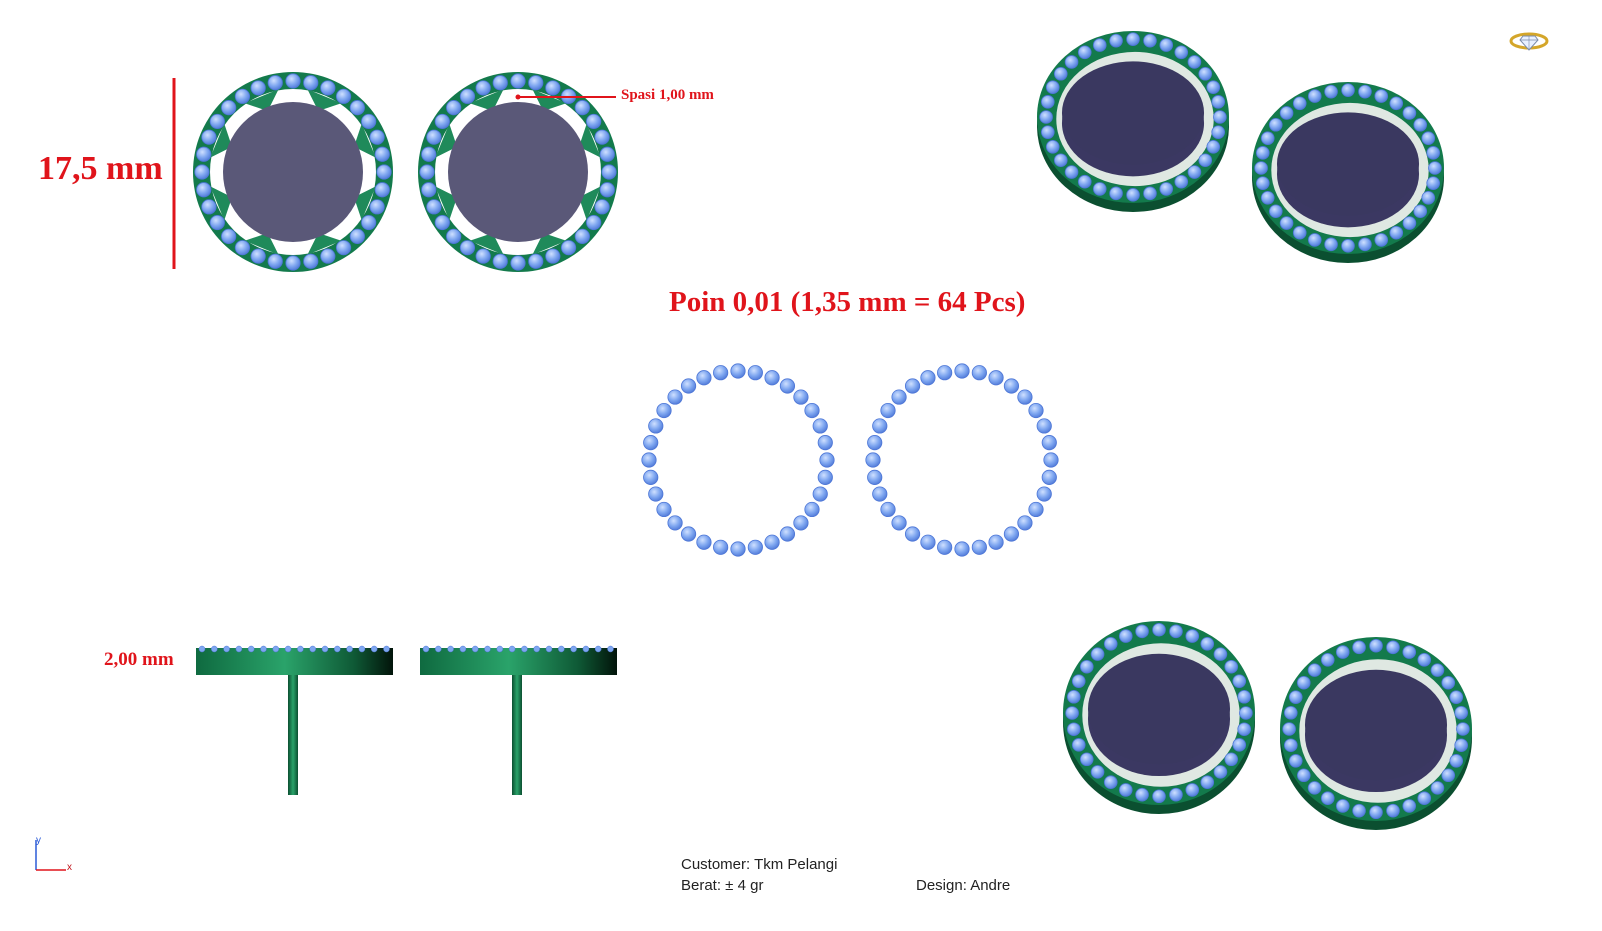 The height and width of the screenshot is (931, 1602). Describe the element at coordinates (394, 173) in the screenshot. I see `dimension-lines` at that location.